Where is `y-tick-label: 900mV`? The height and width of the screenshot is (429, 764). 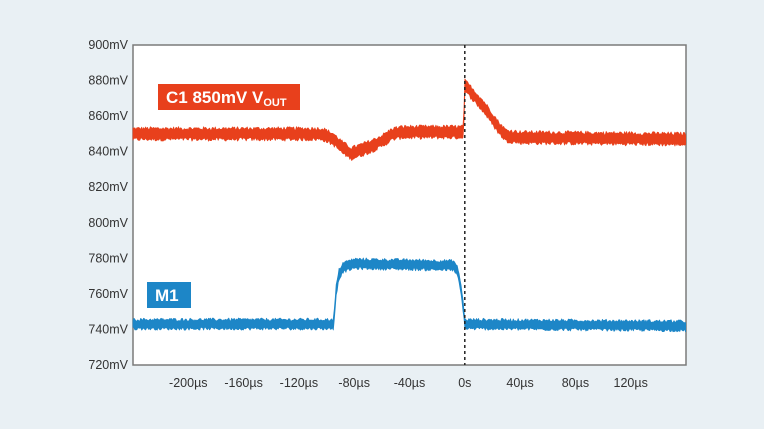 y-tick-label: 900mV is located at coordinates (108, 45).